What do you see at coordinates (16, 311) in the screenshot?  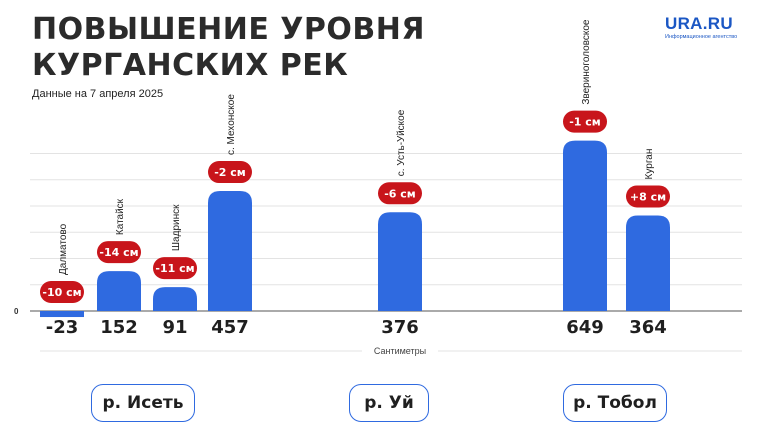 I see `y-tick-label: 0` at bounding box center [16, 311].